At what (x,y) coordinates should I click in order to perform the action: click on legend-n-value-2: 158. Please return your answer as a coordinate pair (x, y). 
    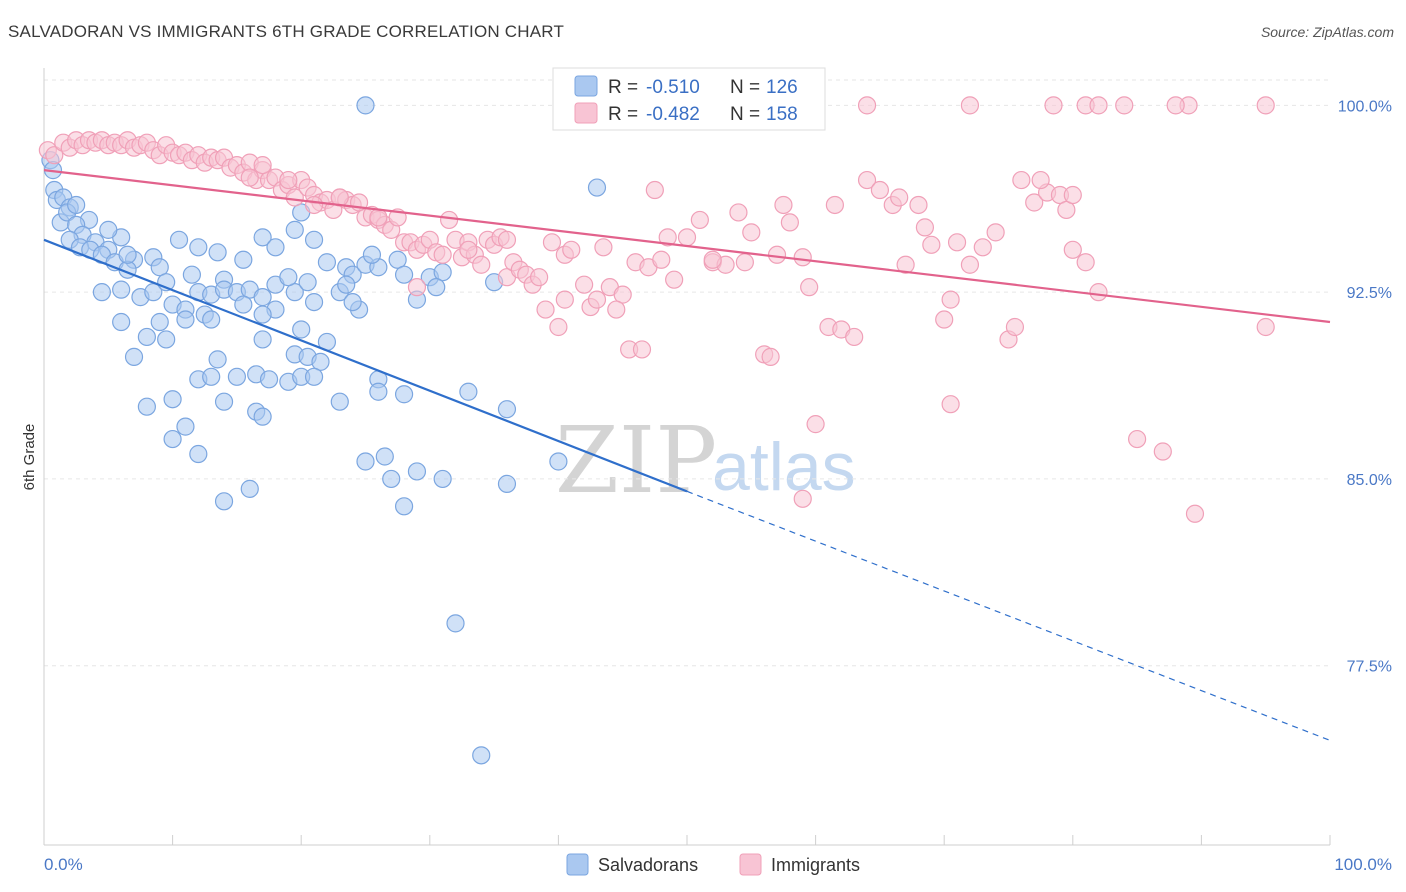
    Looking at the image, I should click on (782, 114).